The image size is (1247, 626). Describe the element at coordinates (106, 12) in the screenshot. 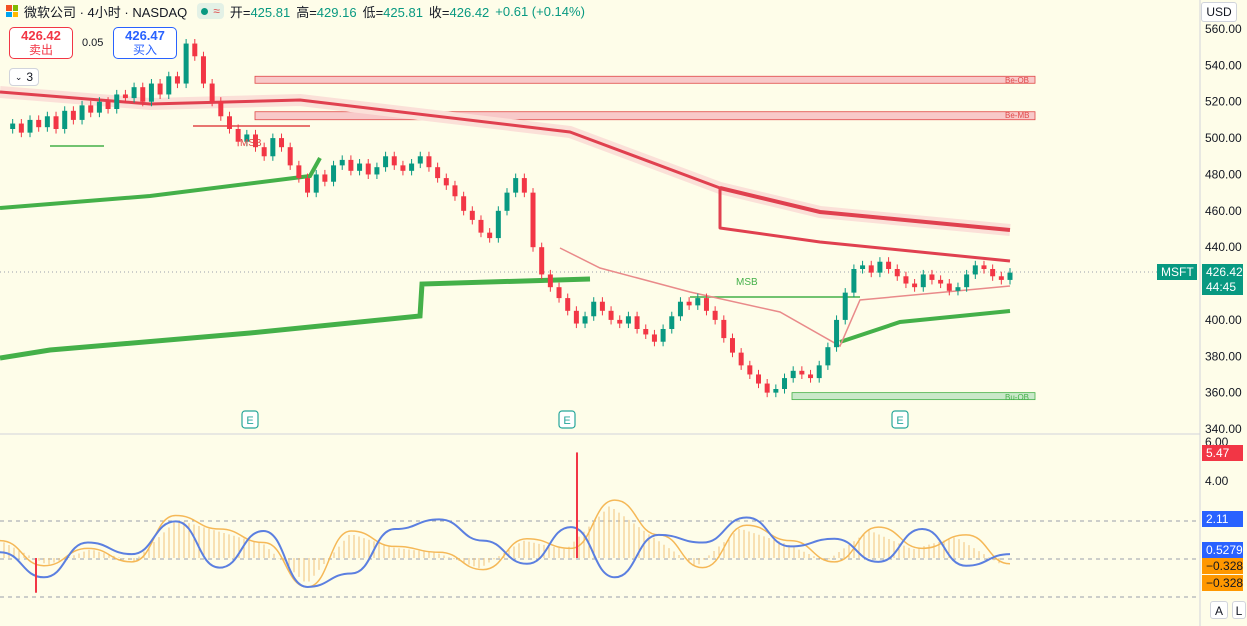

I see `symbol-title: 微软公司 · 4小时 · NASDAQ` at that location.